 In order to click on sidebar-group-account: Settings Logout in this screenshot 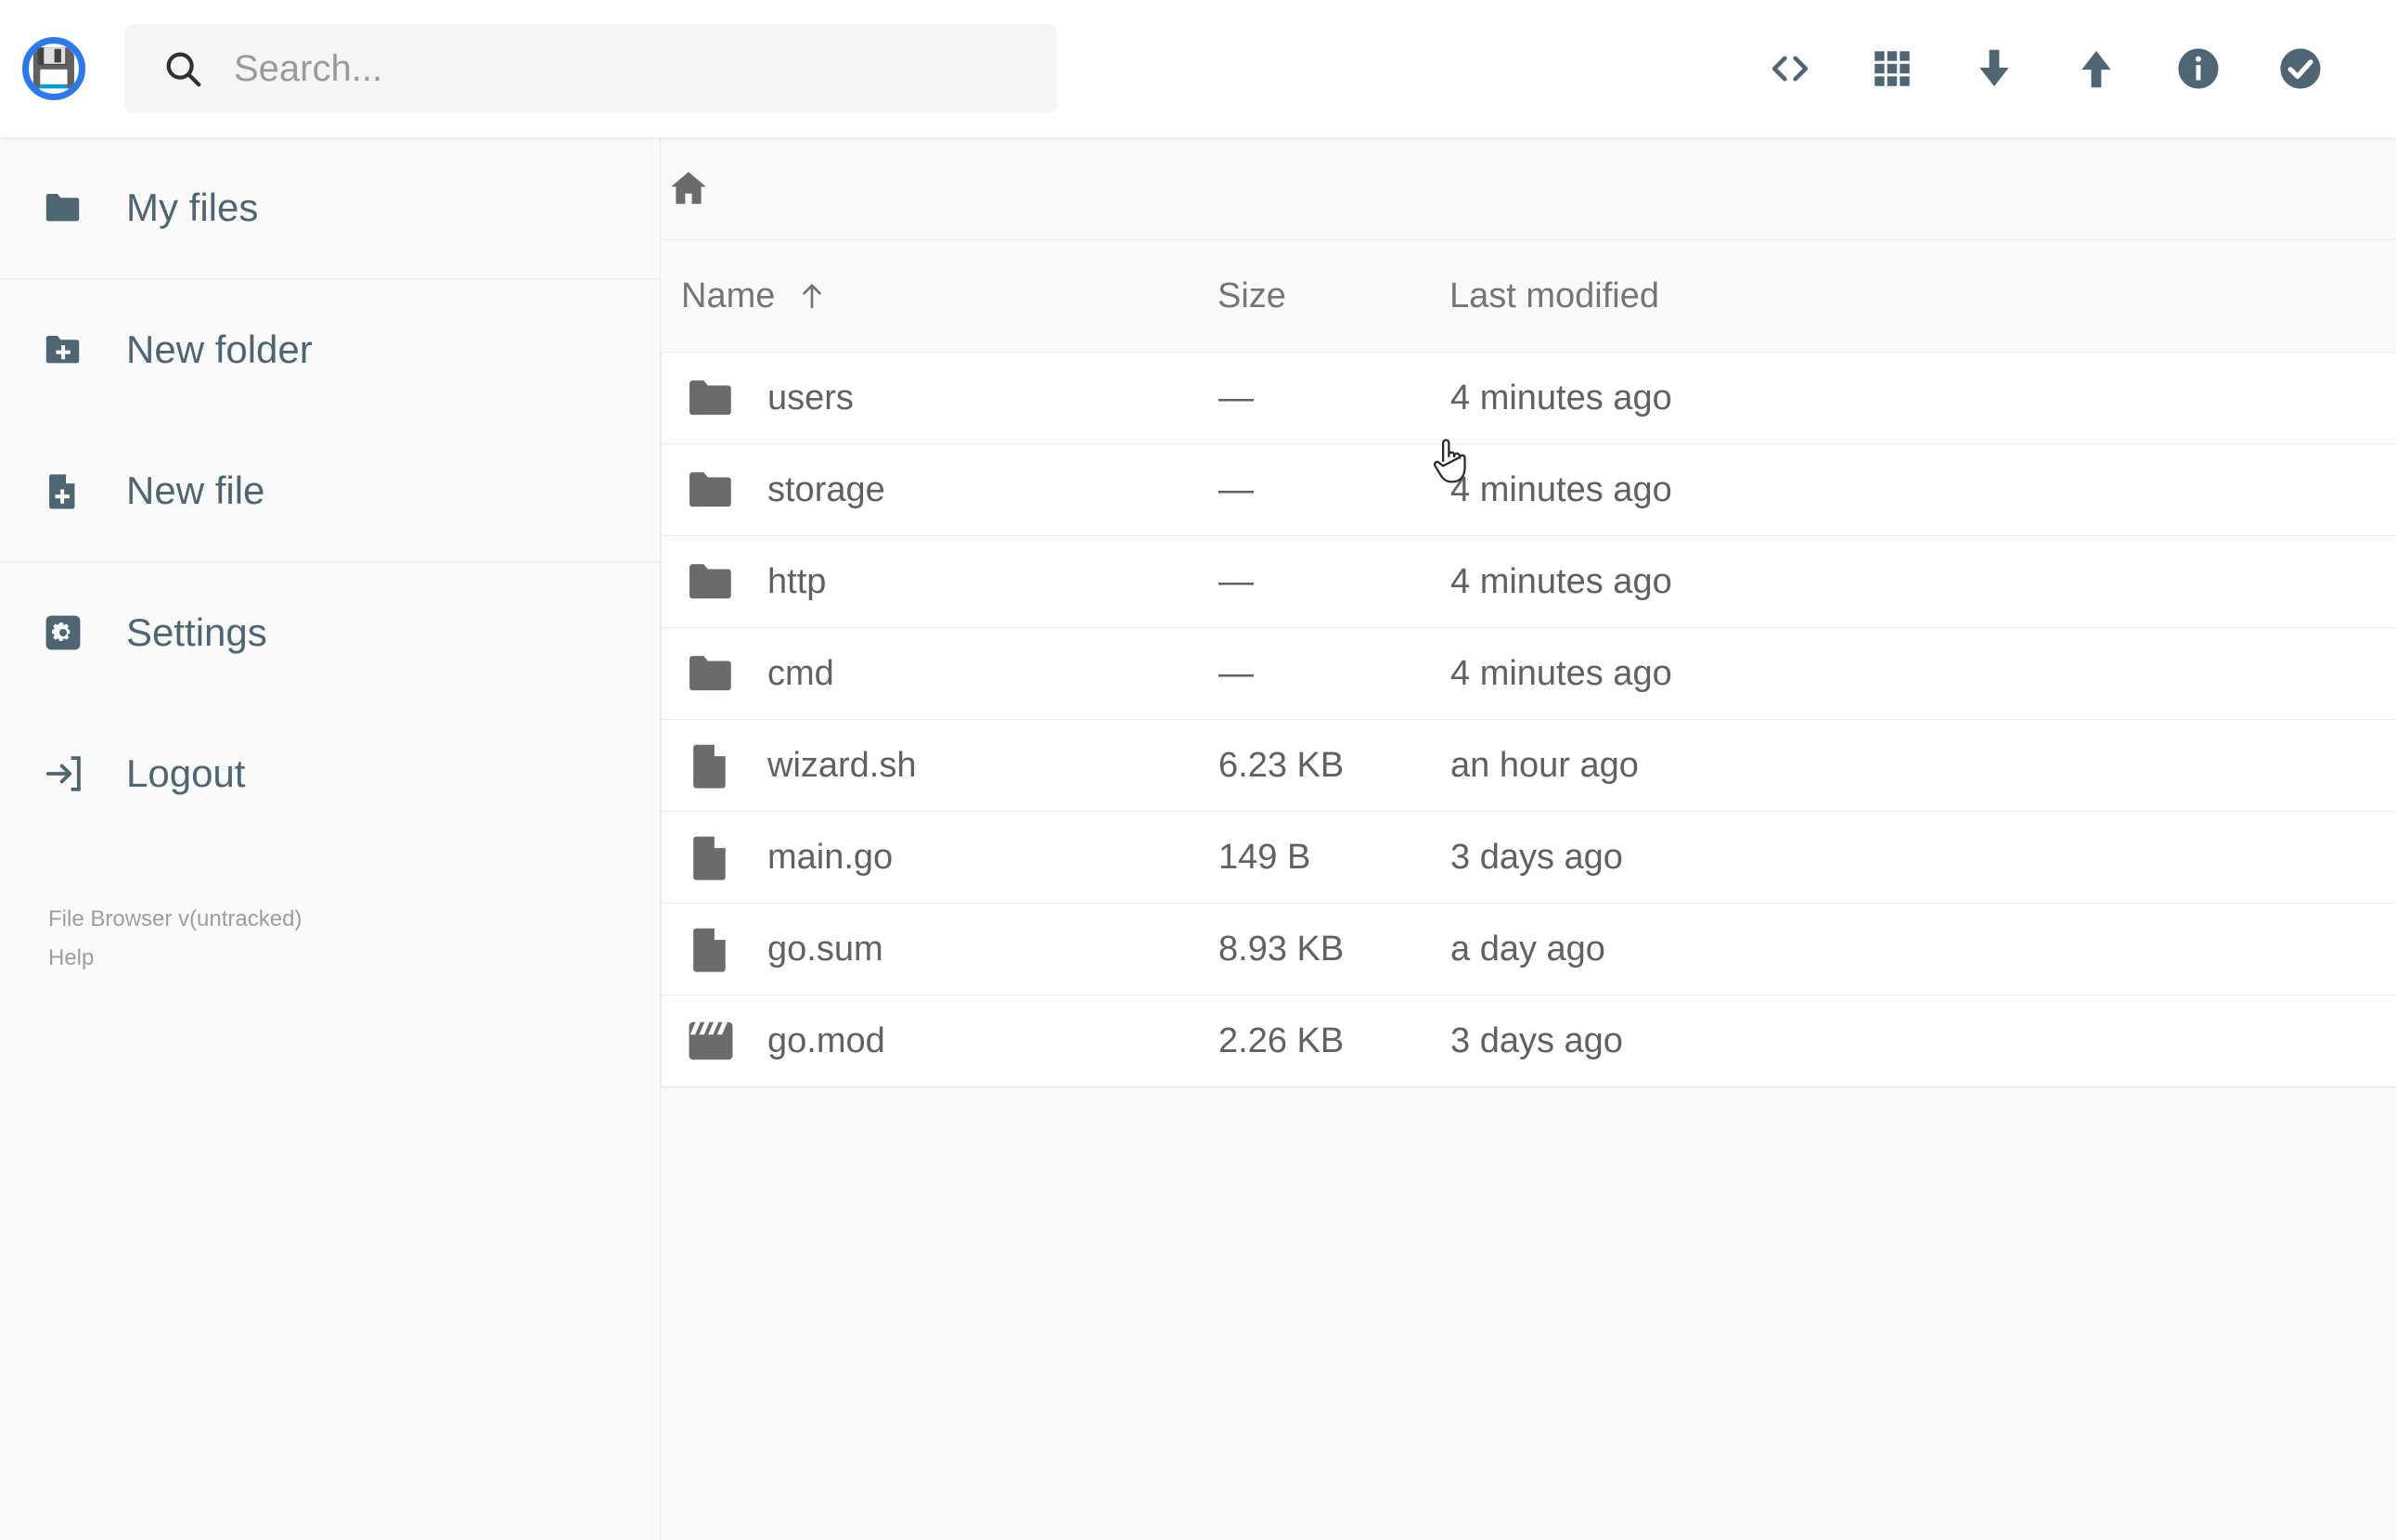, I will do `click(330, 703)`.